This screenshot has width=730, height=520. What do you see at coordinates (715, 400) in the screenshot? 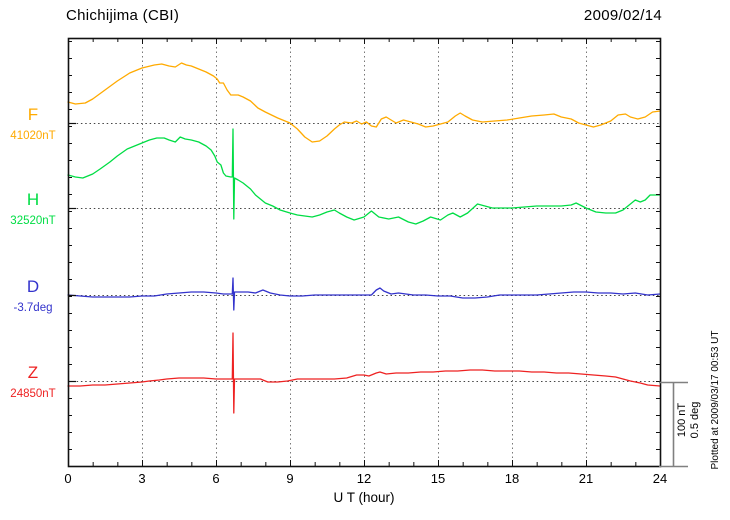
I see `plotted-at-note: Plotted at 2009/03/17 00:53 UT` at bounding box center [715, 400].